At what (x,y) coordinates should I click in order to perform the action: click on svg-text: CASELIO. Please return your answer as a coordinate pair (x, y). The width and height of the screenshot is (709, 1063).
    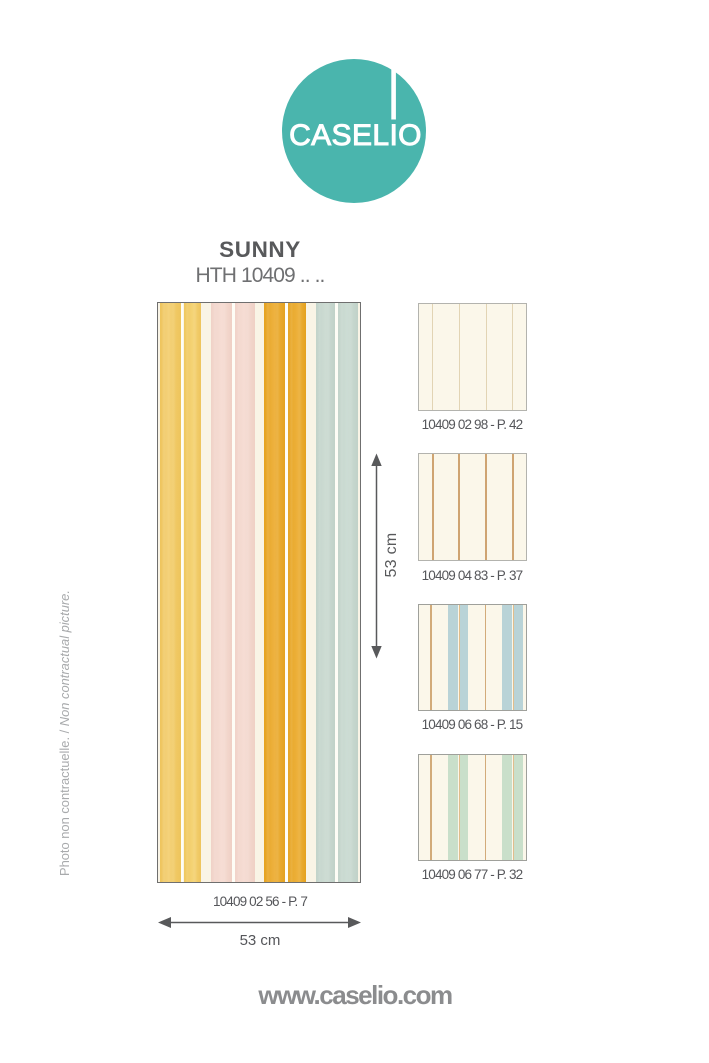
    Looking at the image, I should click on (355, 135).